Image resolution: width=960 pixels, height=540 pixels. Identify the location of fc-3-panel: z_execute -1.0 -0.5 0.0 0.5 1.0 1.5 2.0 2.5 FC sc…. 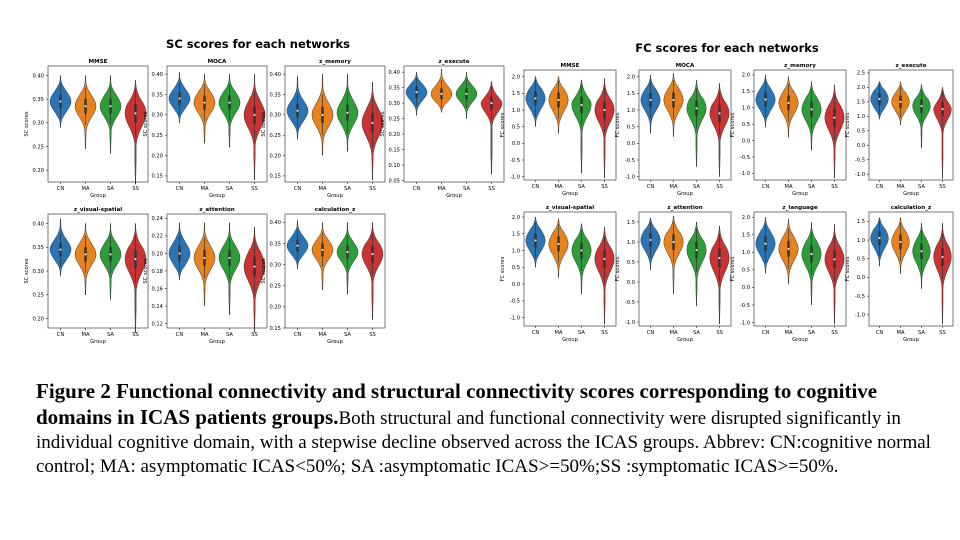
(899, 130).